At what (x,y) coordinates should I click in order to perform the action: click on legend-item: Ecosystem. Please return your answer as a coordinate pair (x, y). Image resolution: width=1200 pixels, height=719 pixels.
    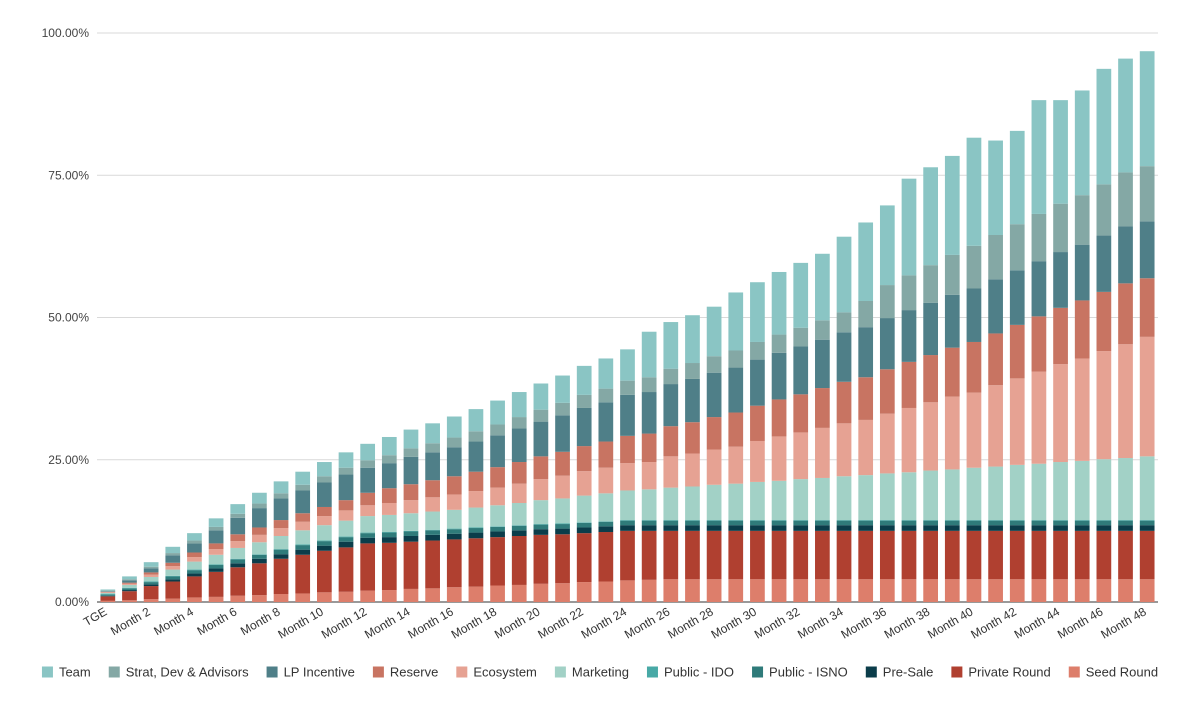
    Looking at the image, I should click on (496, 672).